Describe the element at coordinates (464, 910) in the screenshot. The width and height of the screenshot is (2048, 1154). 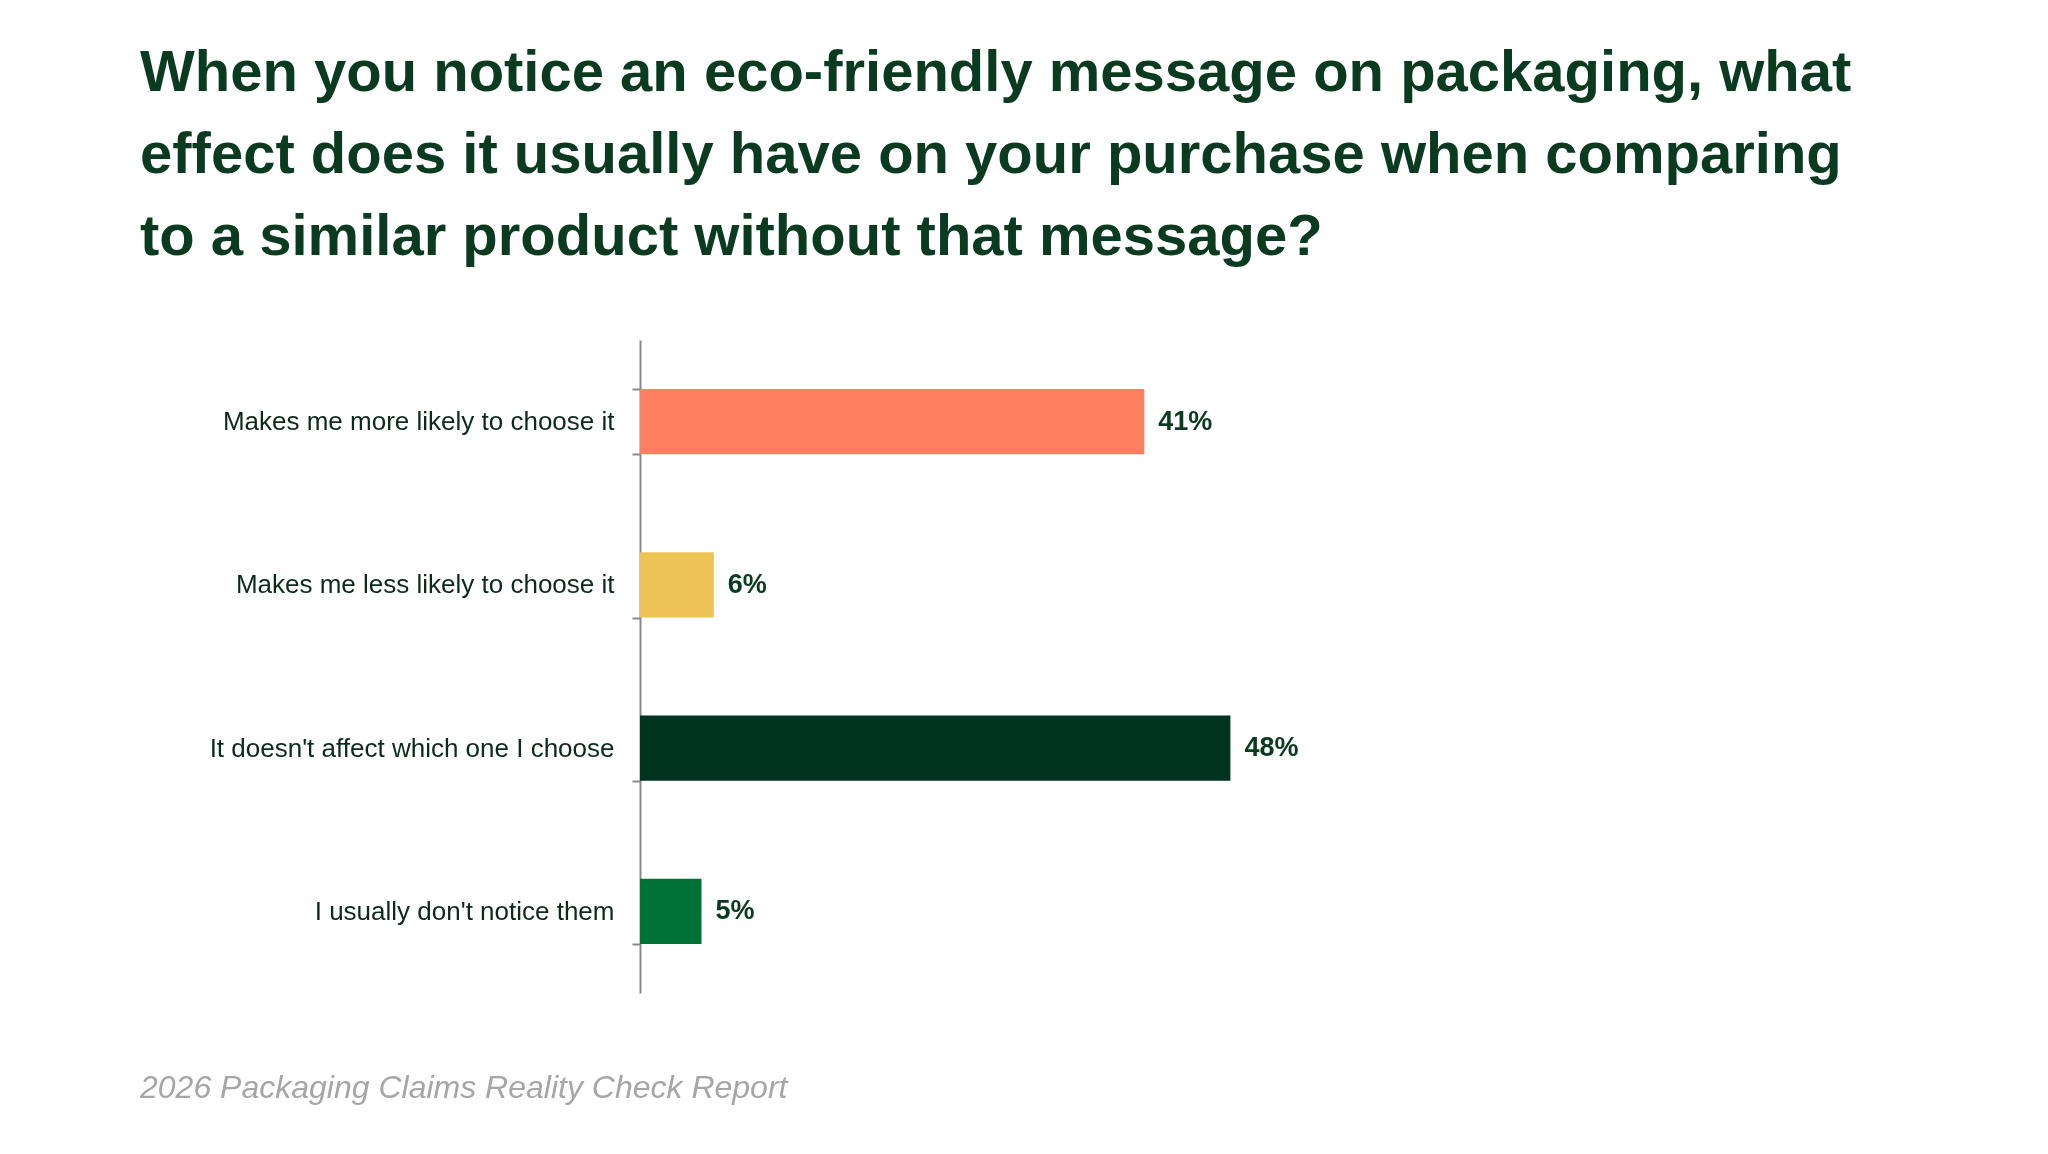
I see `y-tick-label: I usually don't notice them` at that location.